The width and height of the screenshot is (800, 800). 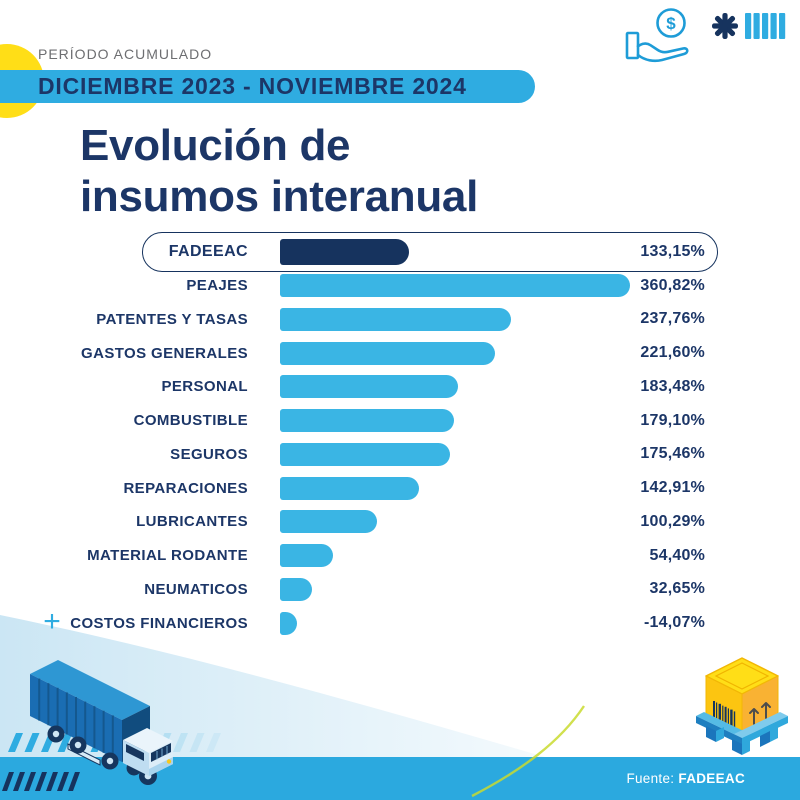 What do you see at coordinates (101, 722) in the screenshot?
I see `truck-illustration` at bounding box center [101, 722].